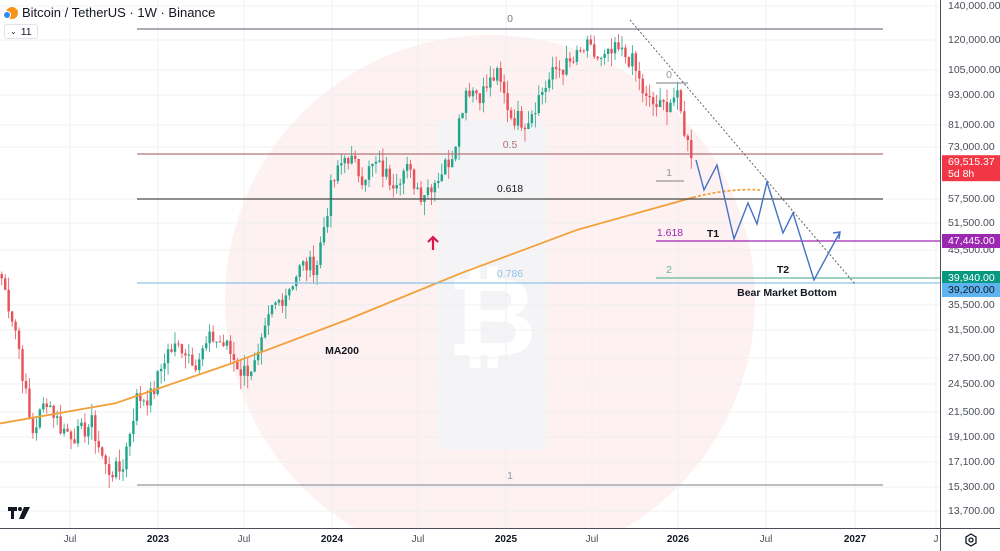 The image size is (1000, 551). I want to click on time-tick: Jul, so click(418, 539).